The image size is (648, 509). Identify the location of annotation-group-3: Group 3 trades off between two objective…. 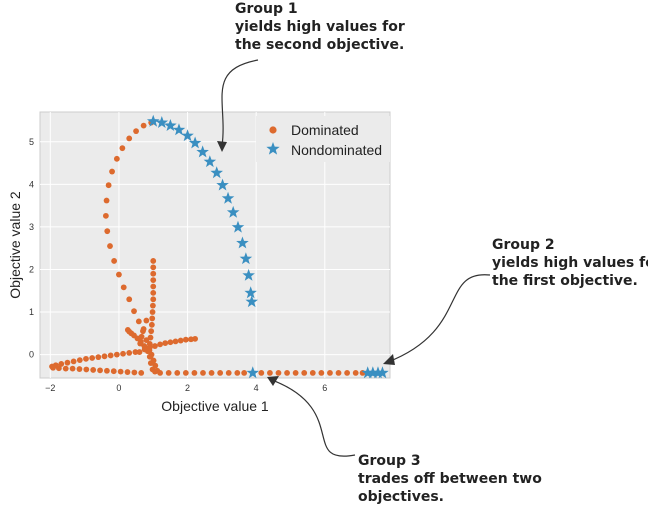
(450, 479).